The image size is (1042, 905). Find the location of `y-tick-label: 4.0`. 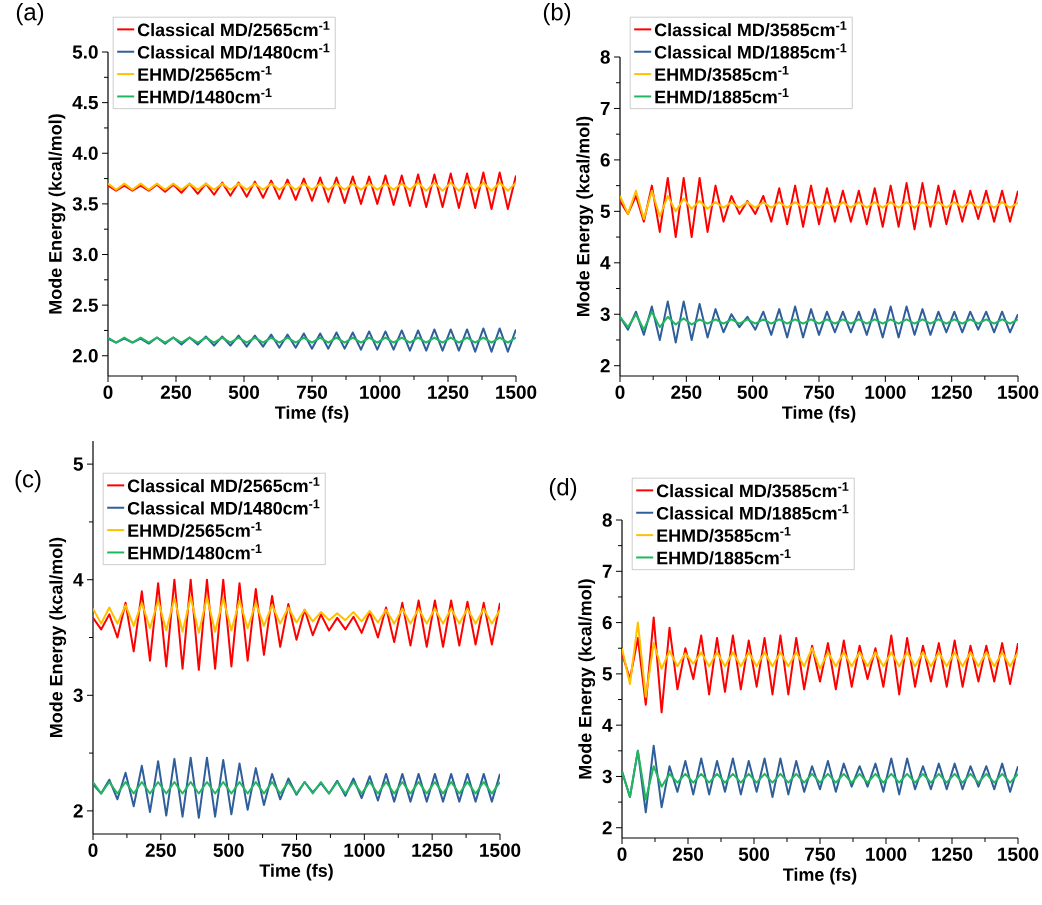

y-tick-label: 4.0 is located at coordinates (85, 153).